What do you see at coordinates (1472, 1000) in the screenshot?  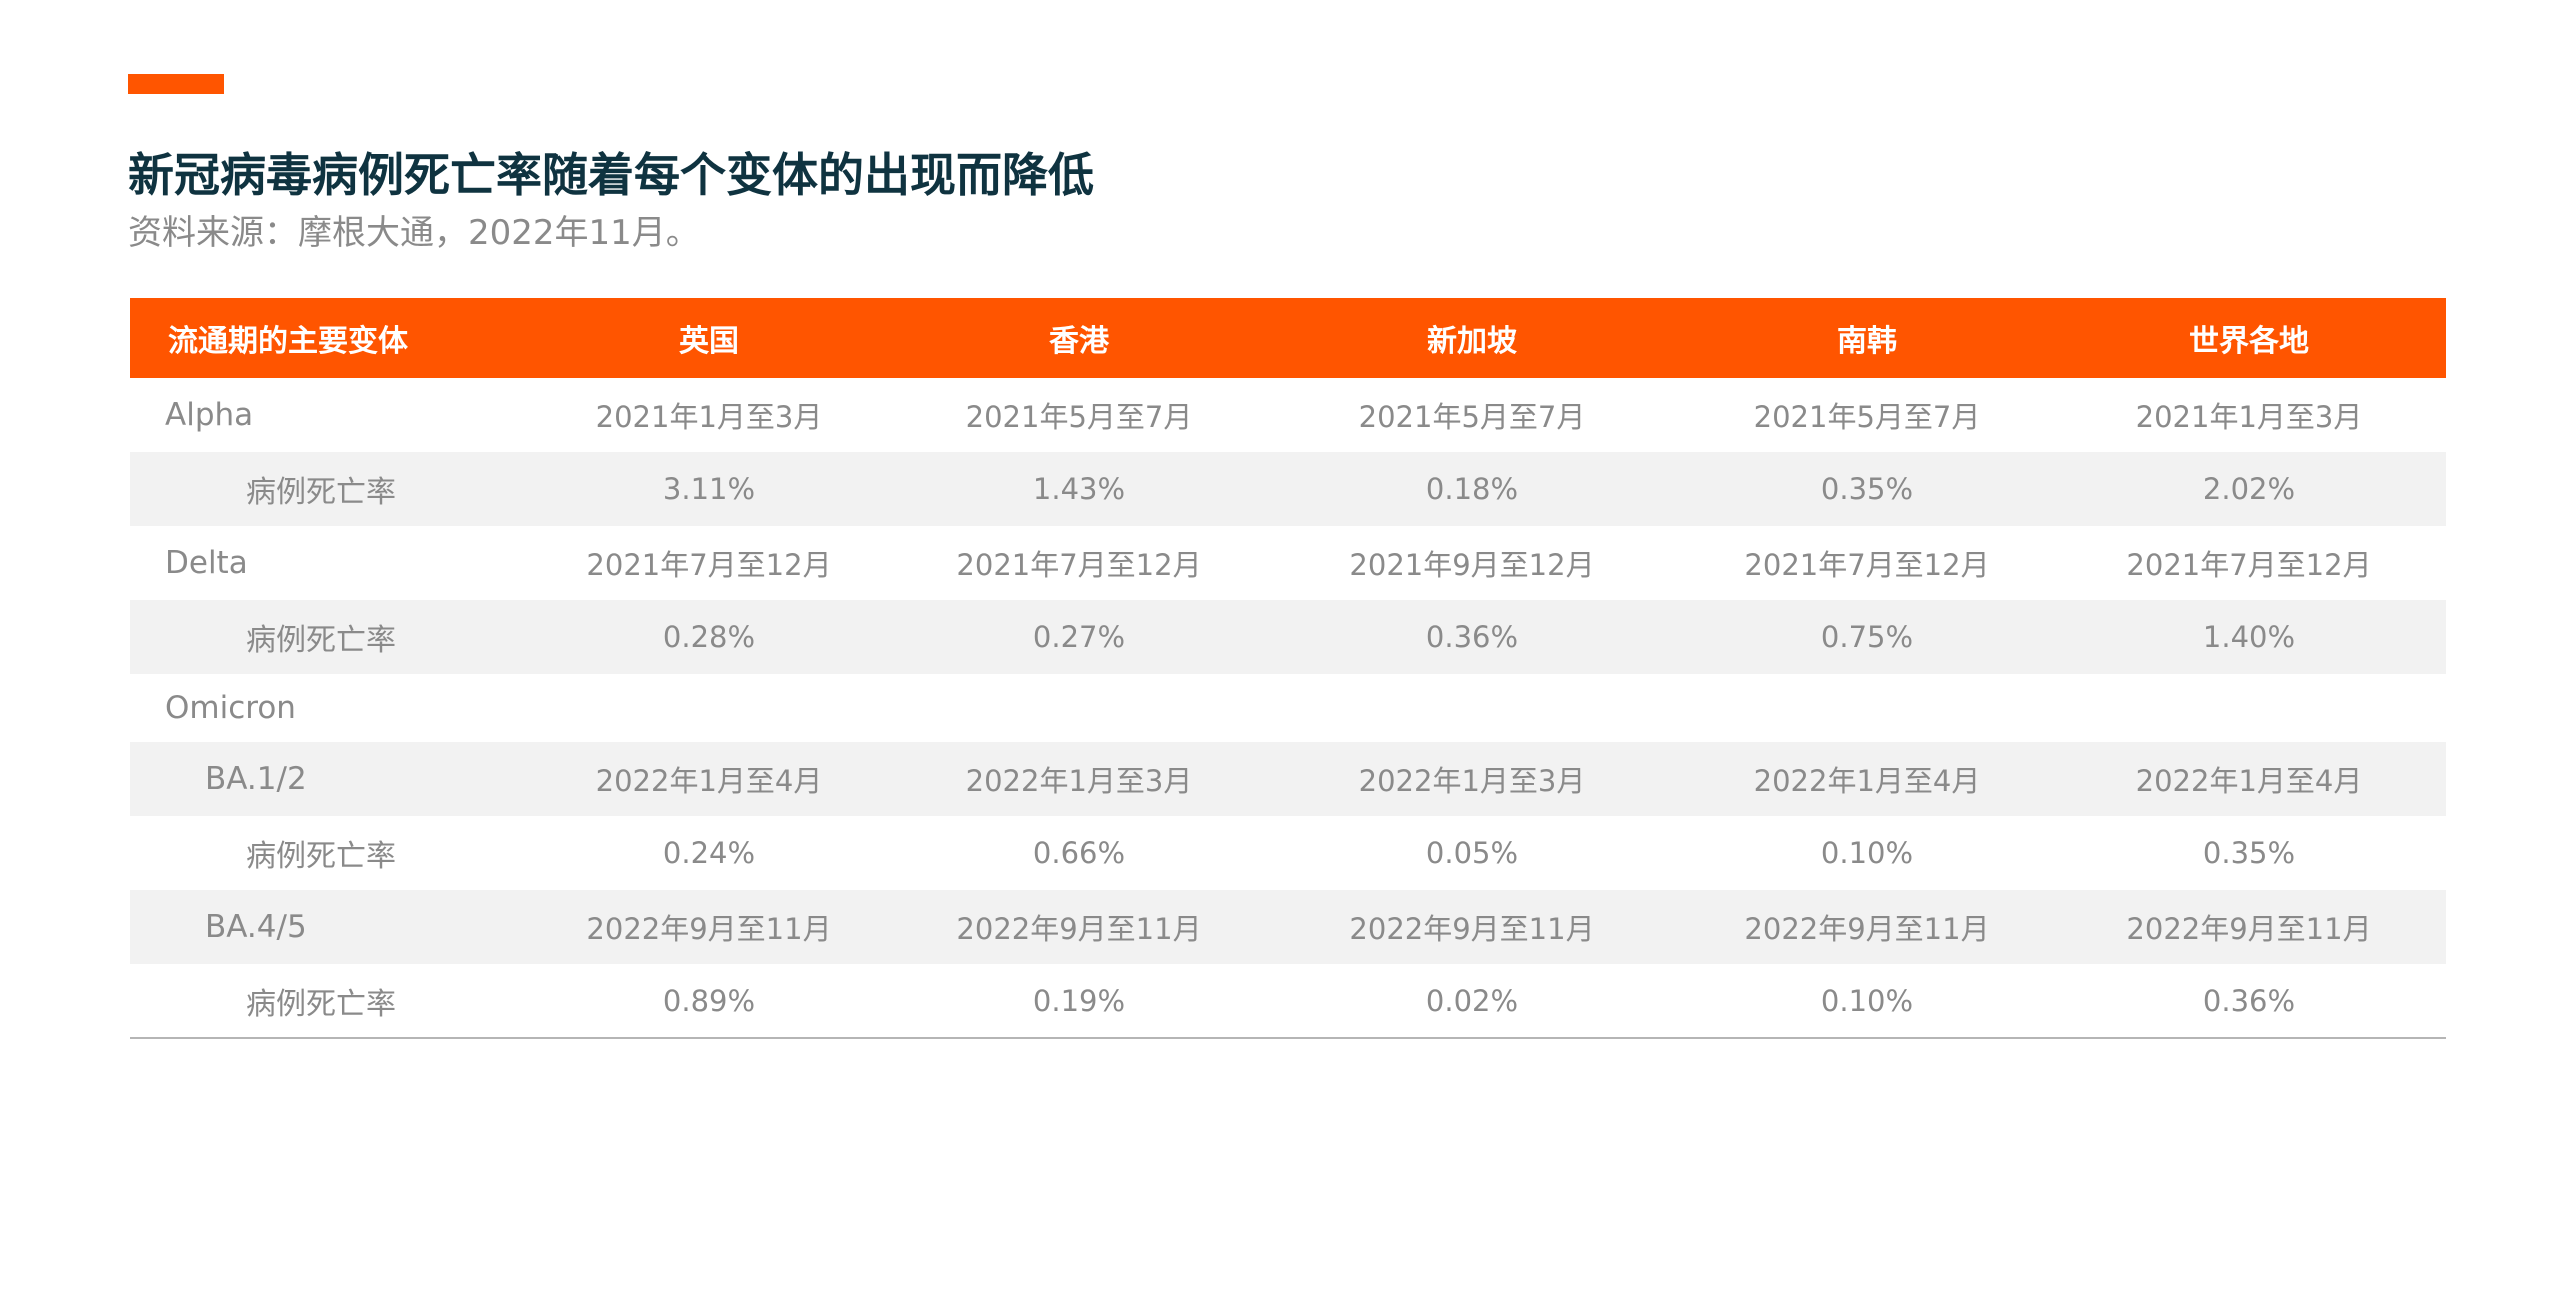 I see `table-cell: 0.02%` at bounding box center [1472, 1000].